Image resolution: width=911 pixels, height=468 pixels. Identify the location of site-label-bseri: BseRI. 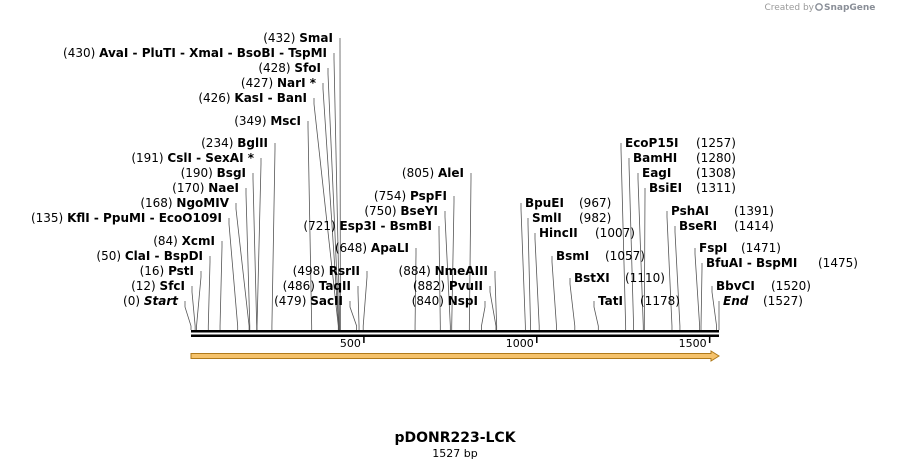
(698, 226).